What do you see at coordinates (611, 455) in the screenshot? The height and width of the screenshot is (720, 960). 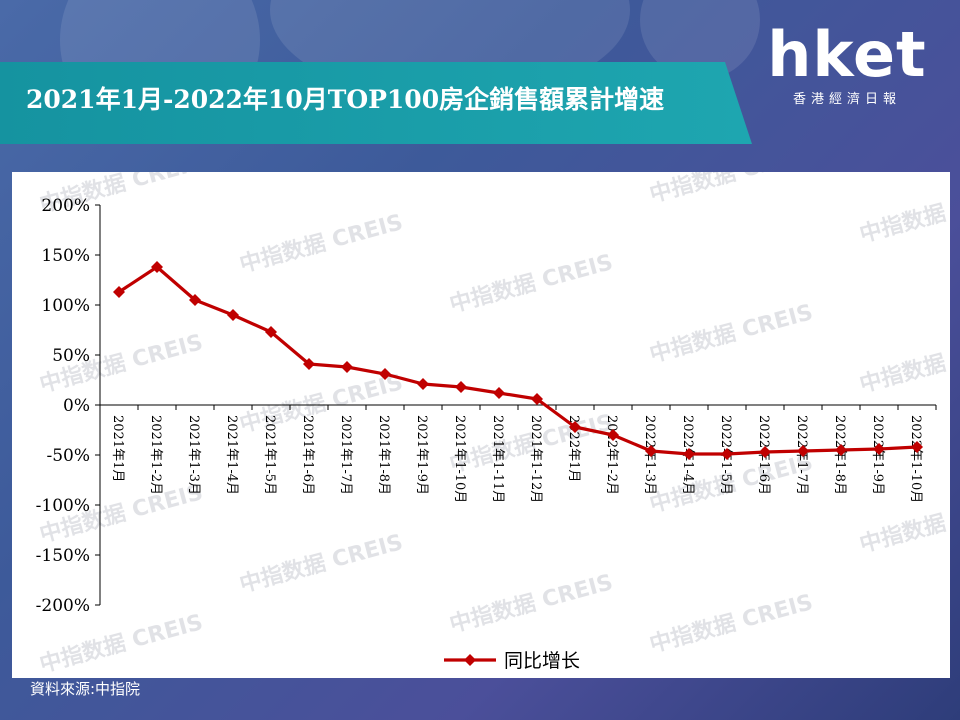 I see `x-tick-label: 2022年1-2月` at bounding box center [611, 455].